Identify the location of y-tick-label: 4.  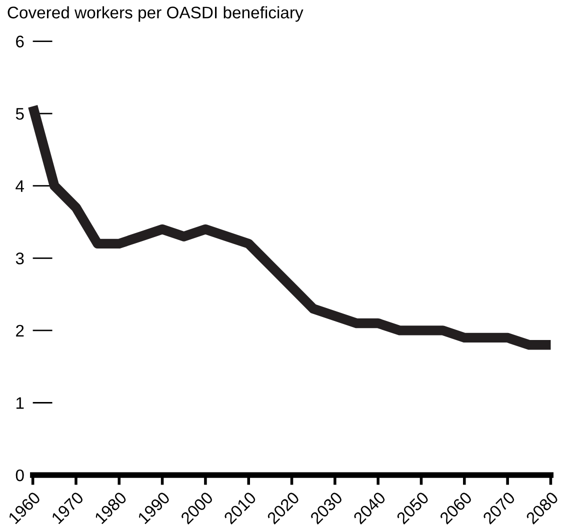
(20, 186).